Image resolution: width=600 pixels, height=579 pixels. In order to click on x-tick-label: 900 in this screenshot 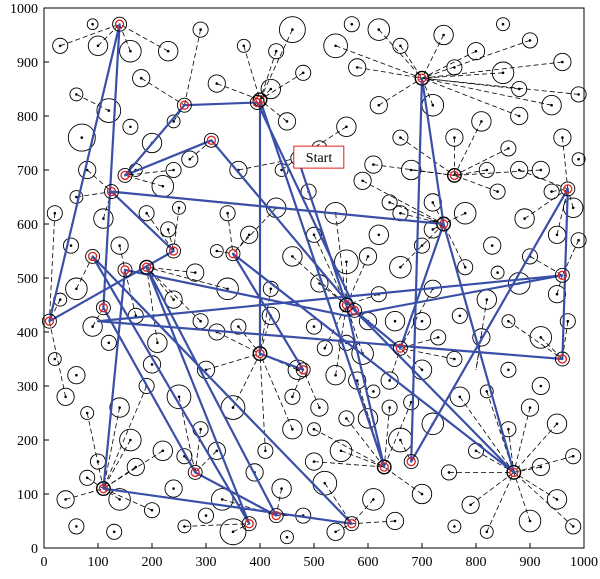, I will do `click(530, 562)`.